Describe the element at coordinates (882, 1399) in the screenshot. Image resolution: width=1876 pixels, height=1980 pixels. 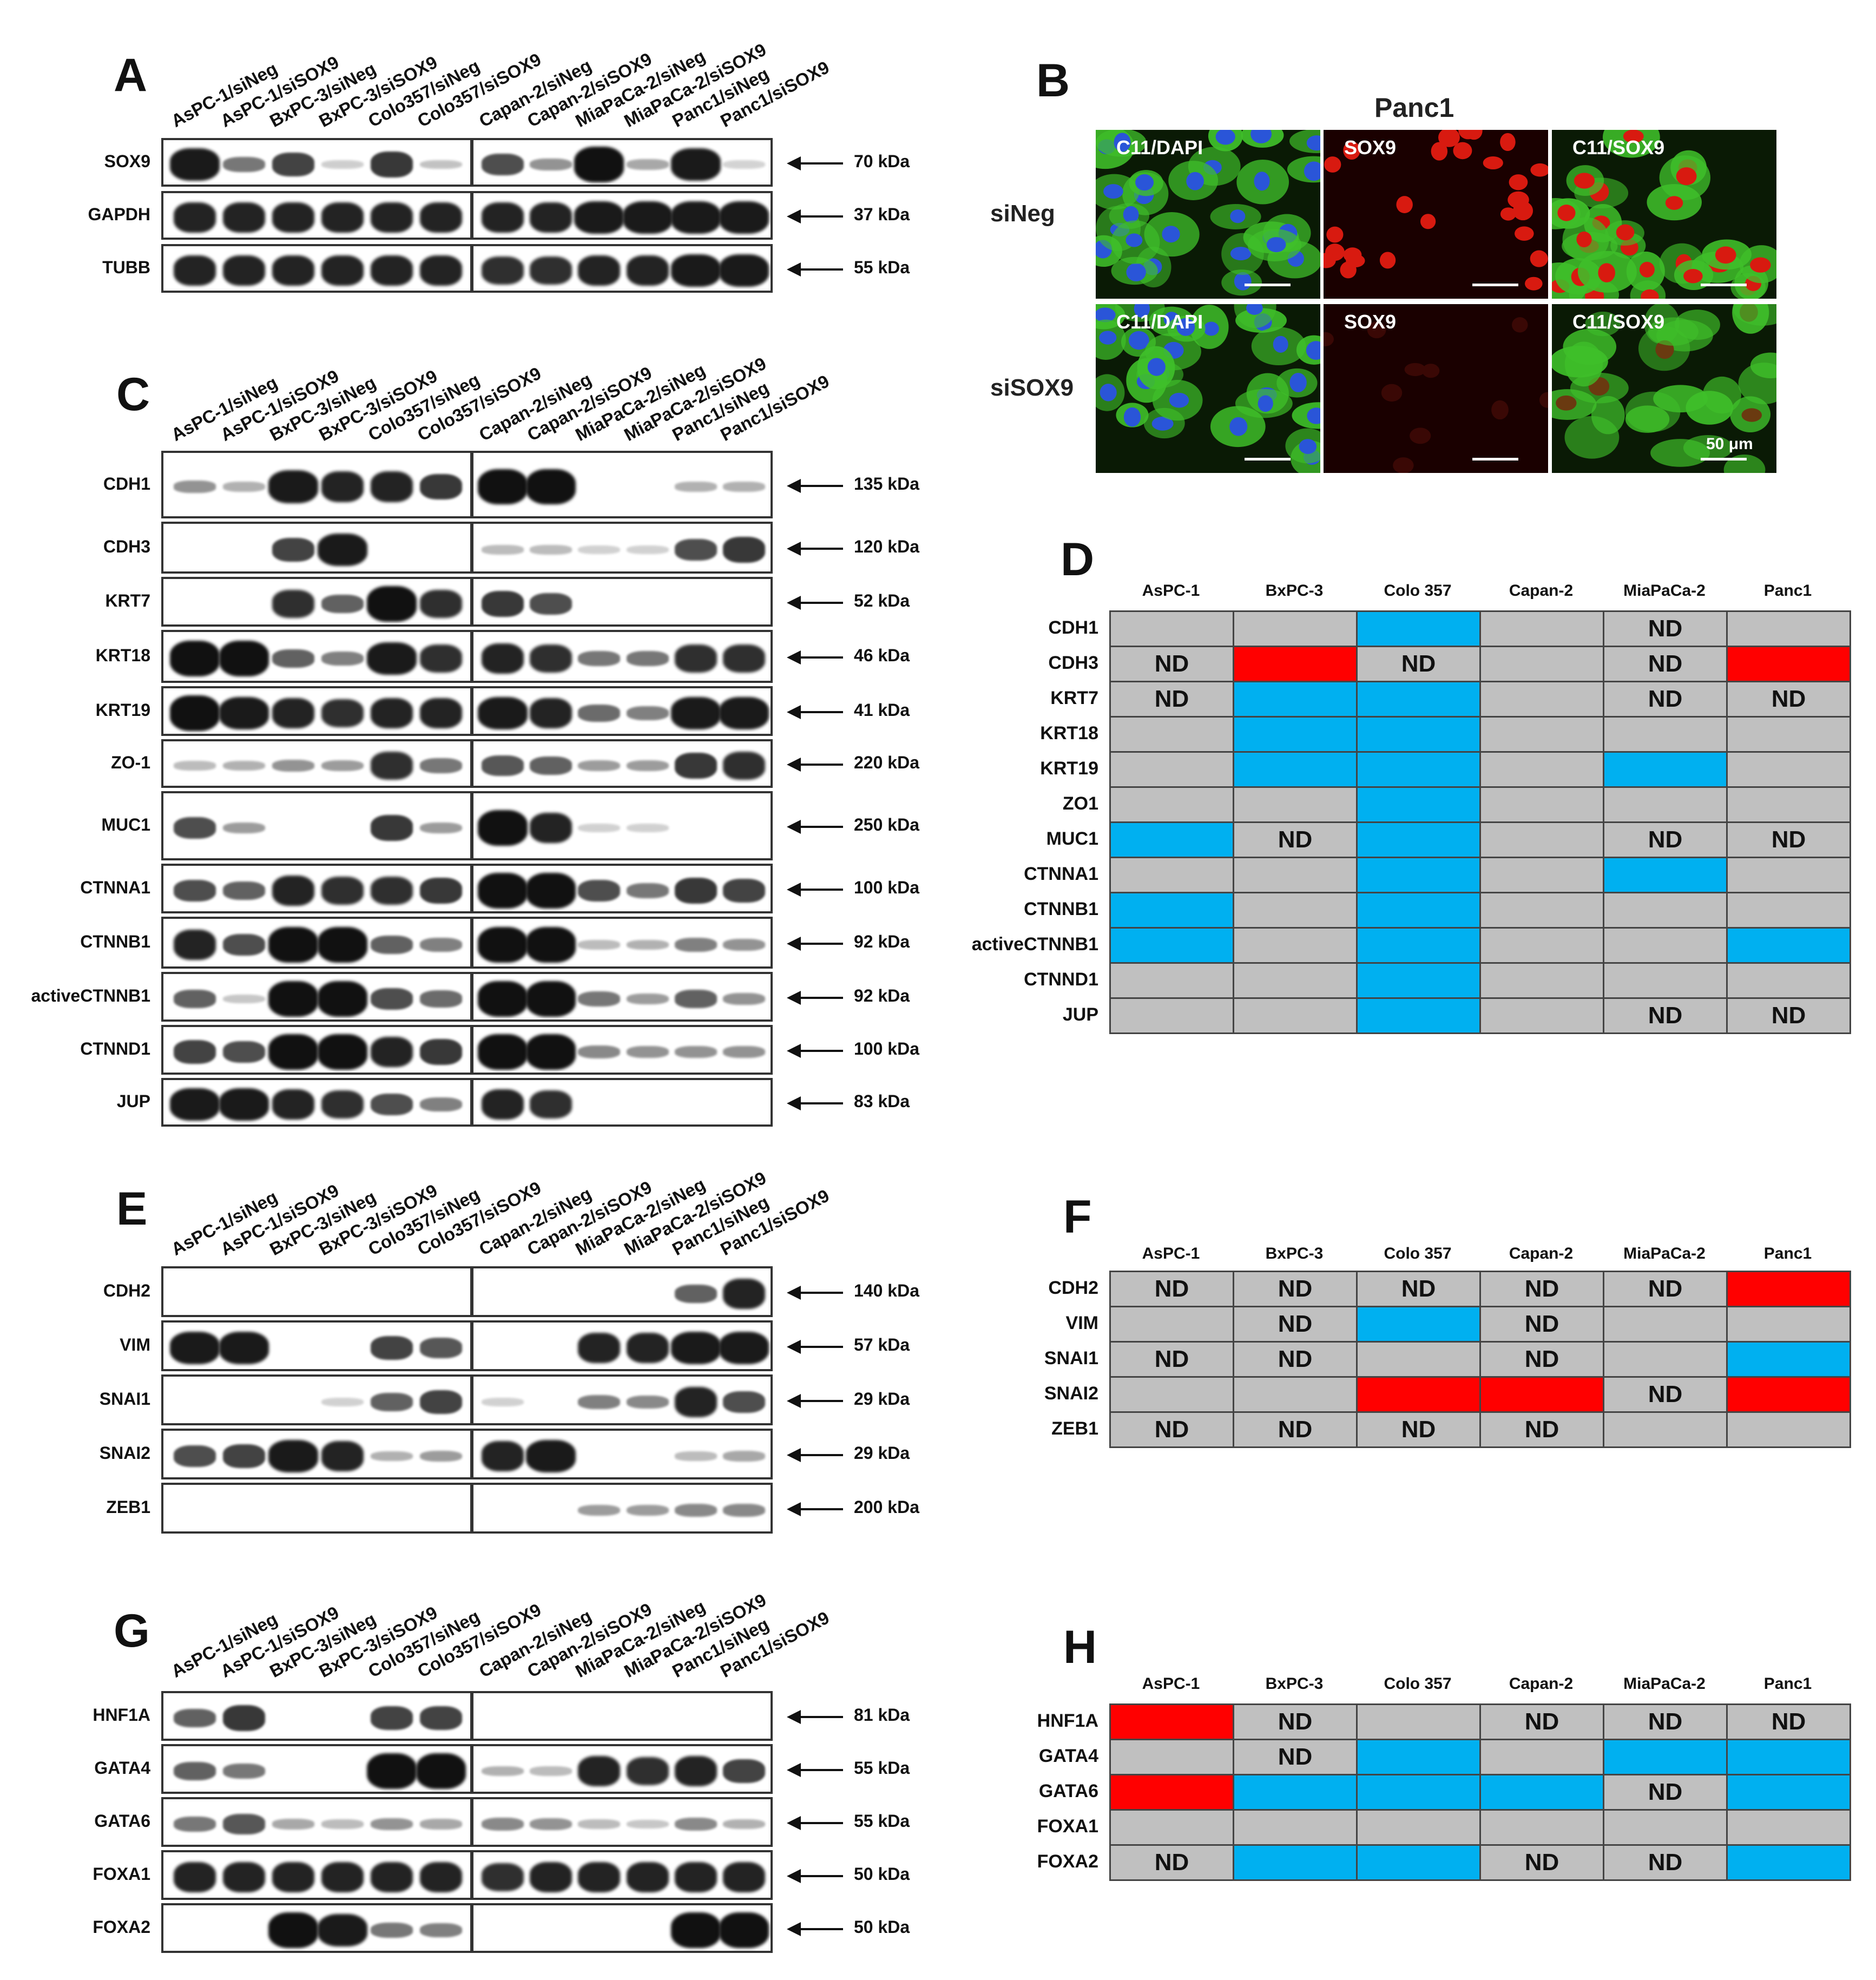
I see `kda-label: 29 kDa` at that location.